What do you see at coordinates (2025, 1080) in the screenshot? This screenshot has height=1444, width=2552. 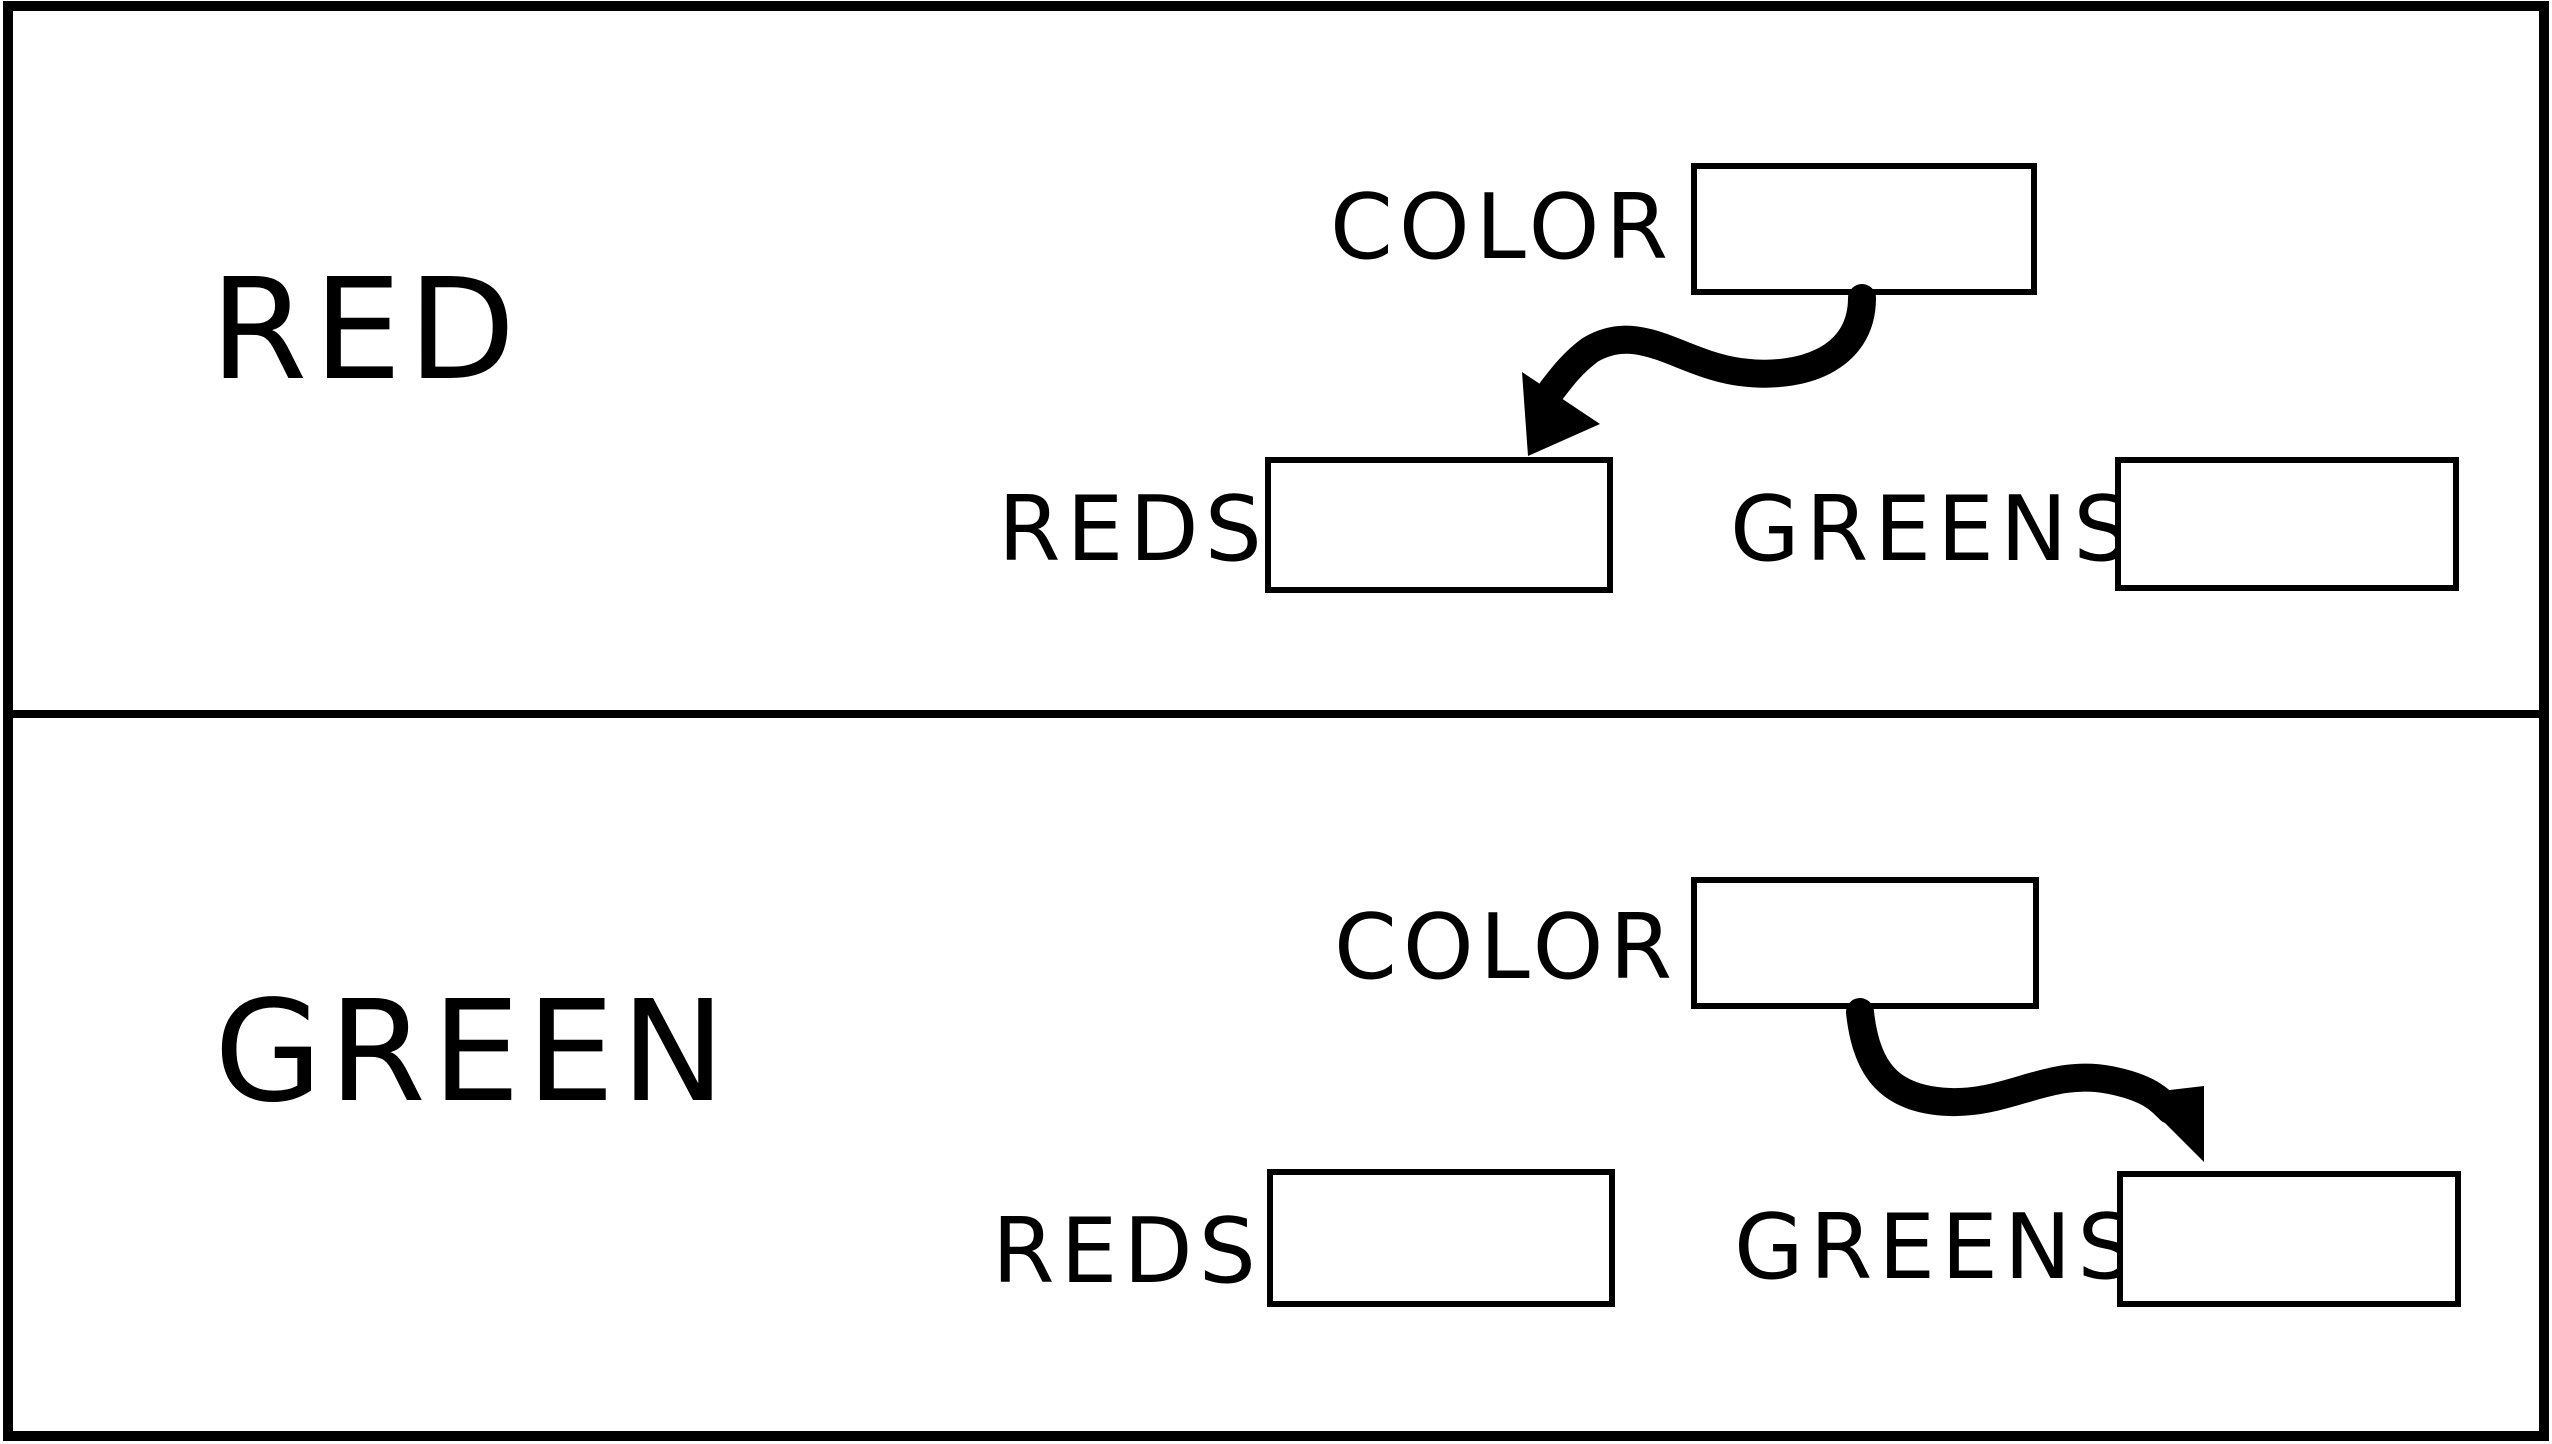 I see `arrow-color-to-greens` at bounding box center [2025, 1080].